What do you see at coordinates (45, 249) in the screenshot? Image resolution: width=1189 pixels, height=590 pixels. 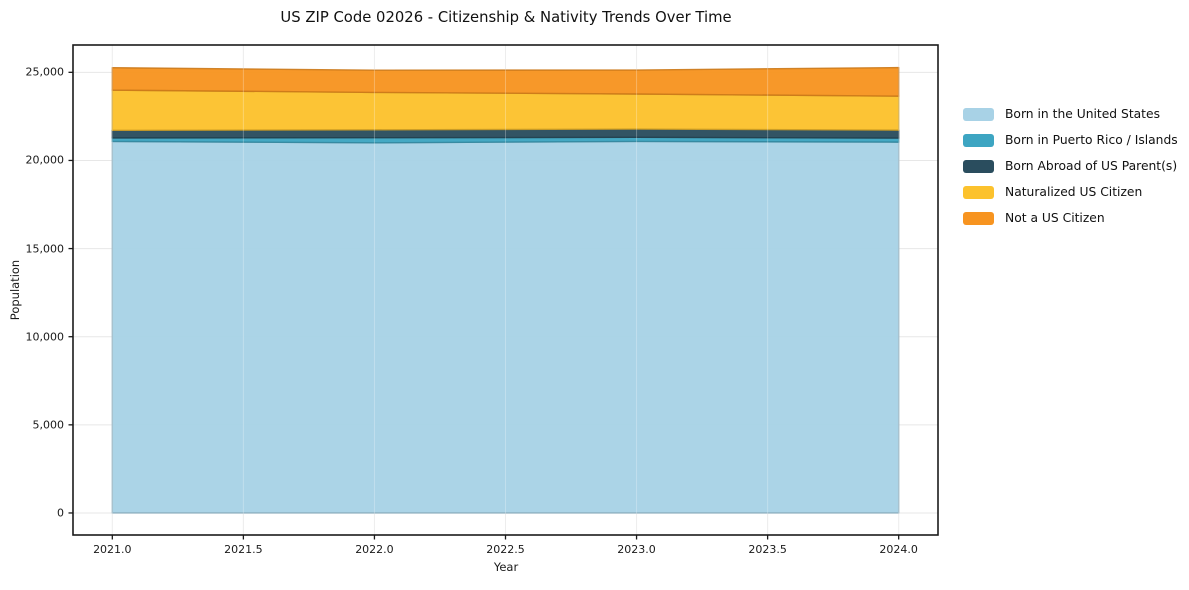 I see `y-tick-label: 15,000` at bounding box center [45, 249].